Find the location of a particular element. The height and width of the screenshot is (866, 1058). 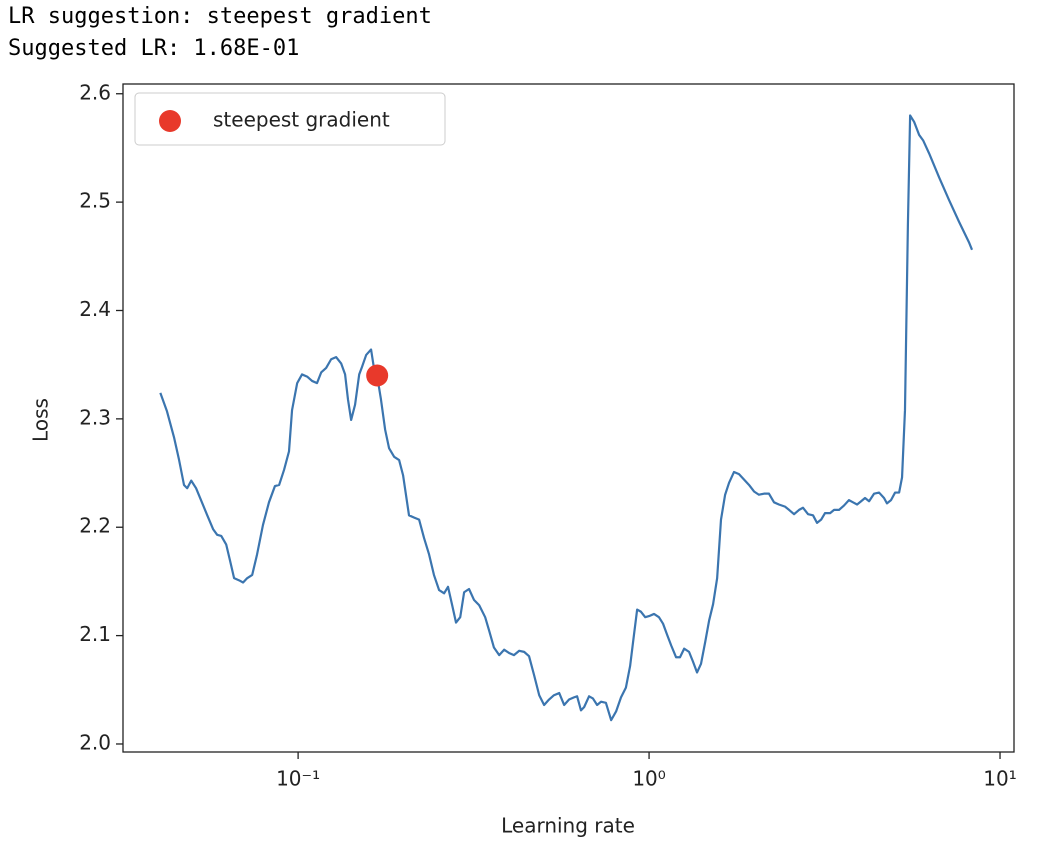

suggestion-point is located at coordinates (377, 375).